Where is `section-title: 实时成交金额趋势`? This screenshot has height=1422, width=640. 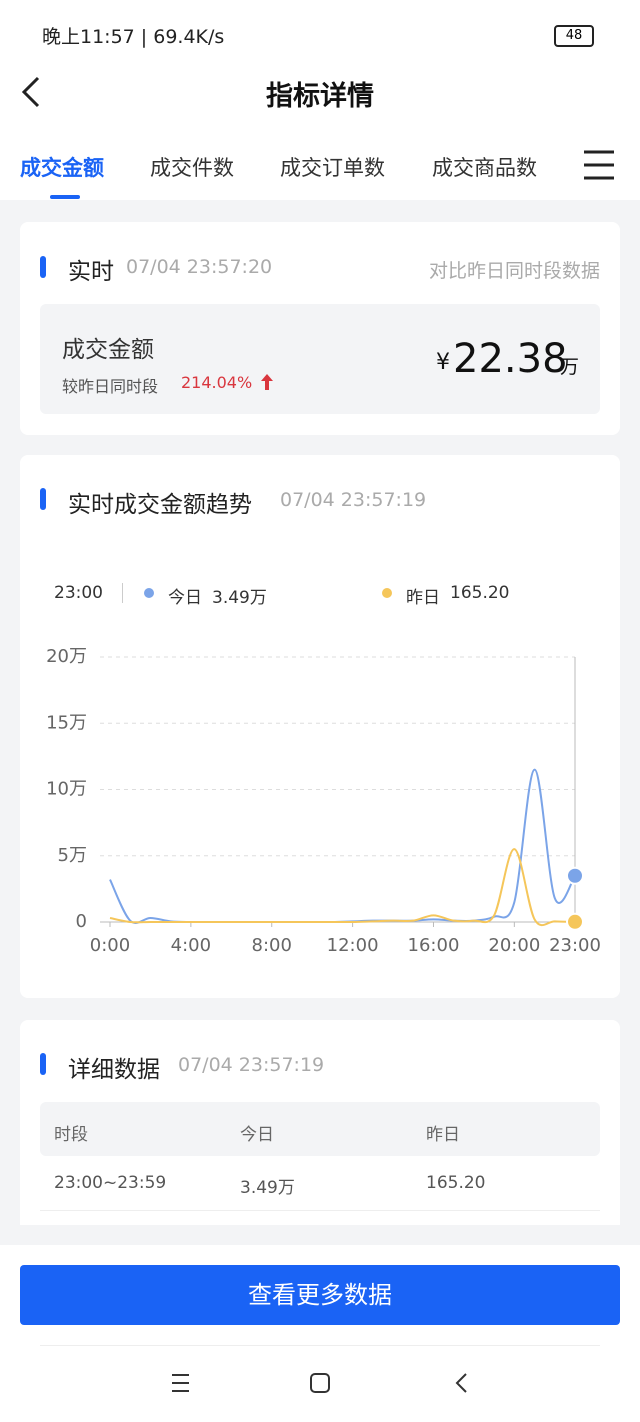 section-title: 实时成交金额趋势 is located at coordinates (160, 505).